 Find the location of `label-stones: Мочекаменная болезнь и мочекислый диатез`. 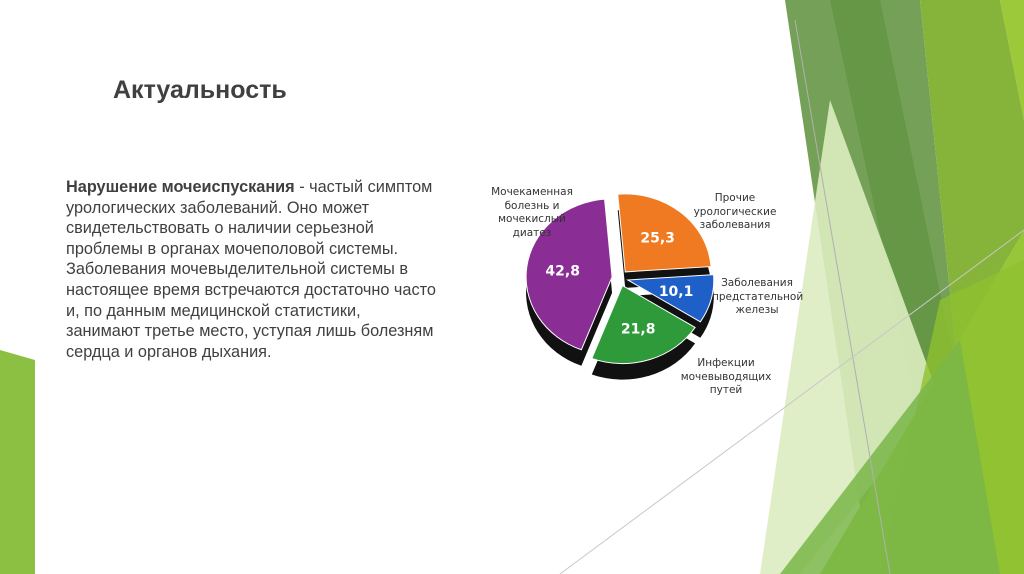

label-stones: Мочекаменная болезнь и мочекислый диатез is located at coordinates (532, 212).